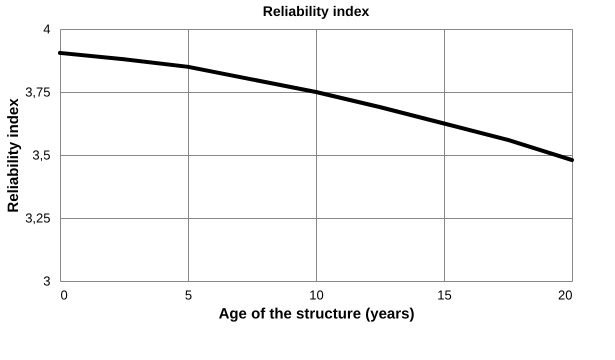 The width and height of the screenshot is (615, 360). I want to click on chart-title: Reliability index, so click(316, 11).